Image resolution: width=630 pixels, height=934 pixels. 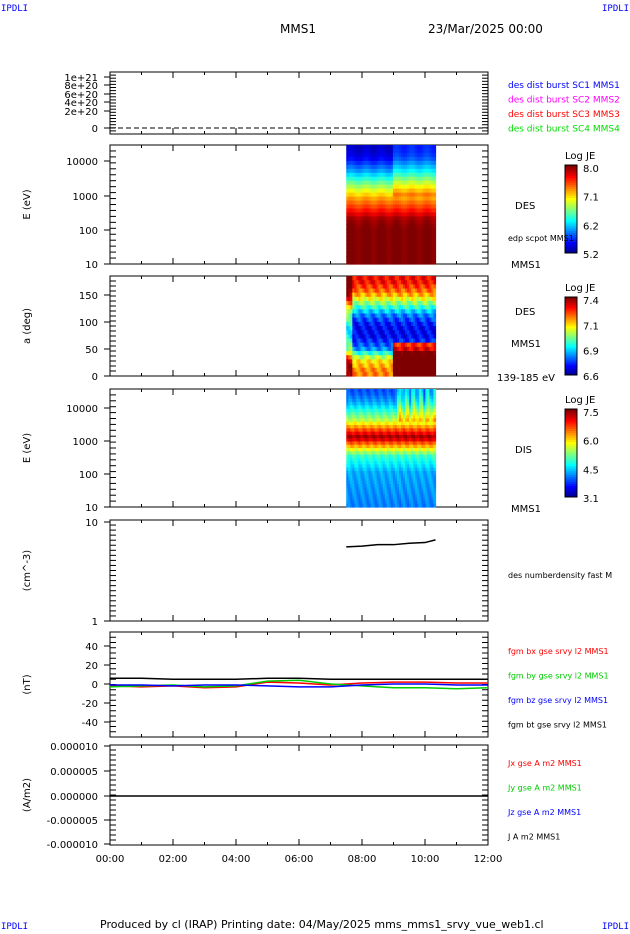 I want to click on spacecraft-label: MMS1, so click(x=526, y=265).